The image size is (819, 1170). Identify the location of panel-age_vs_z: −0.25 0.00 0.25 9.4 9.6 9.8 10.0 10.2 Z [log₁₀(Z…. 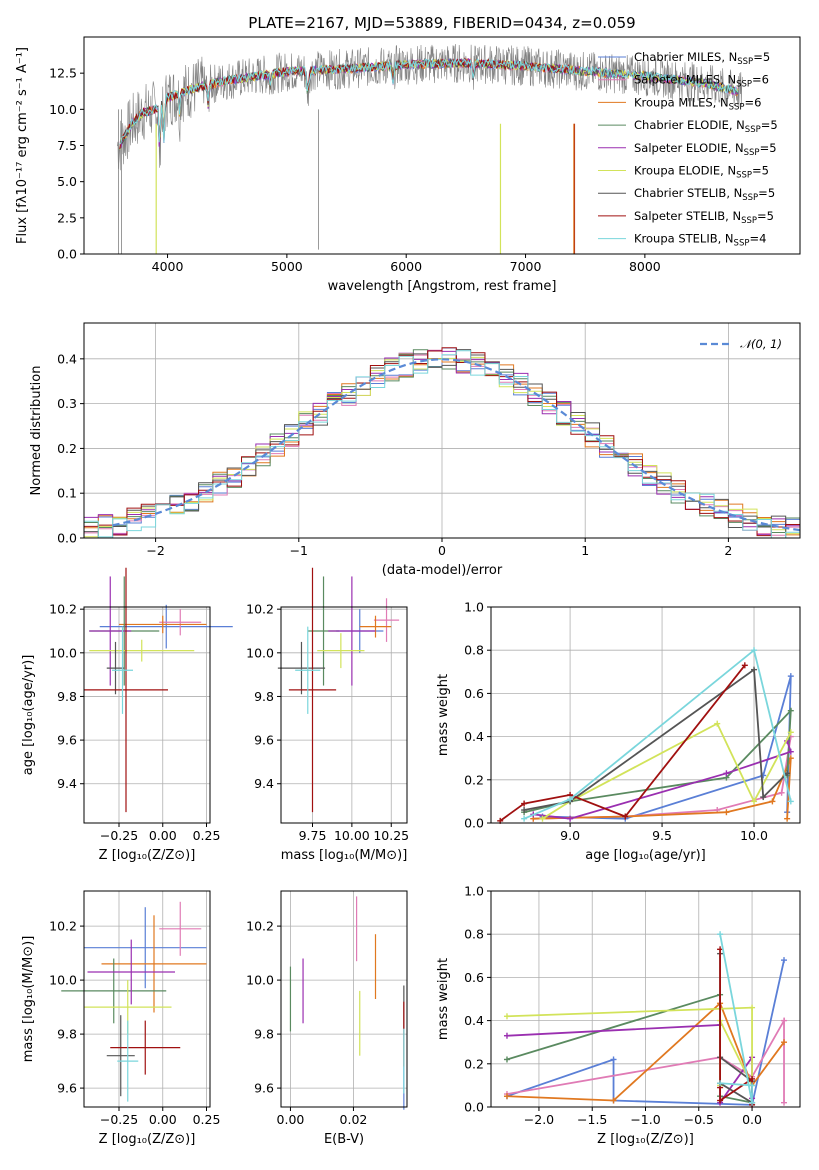
(127, 715).